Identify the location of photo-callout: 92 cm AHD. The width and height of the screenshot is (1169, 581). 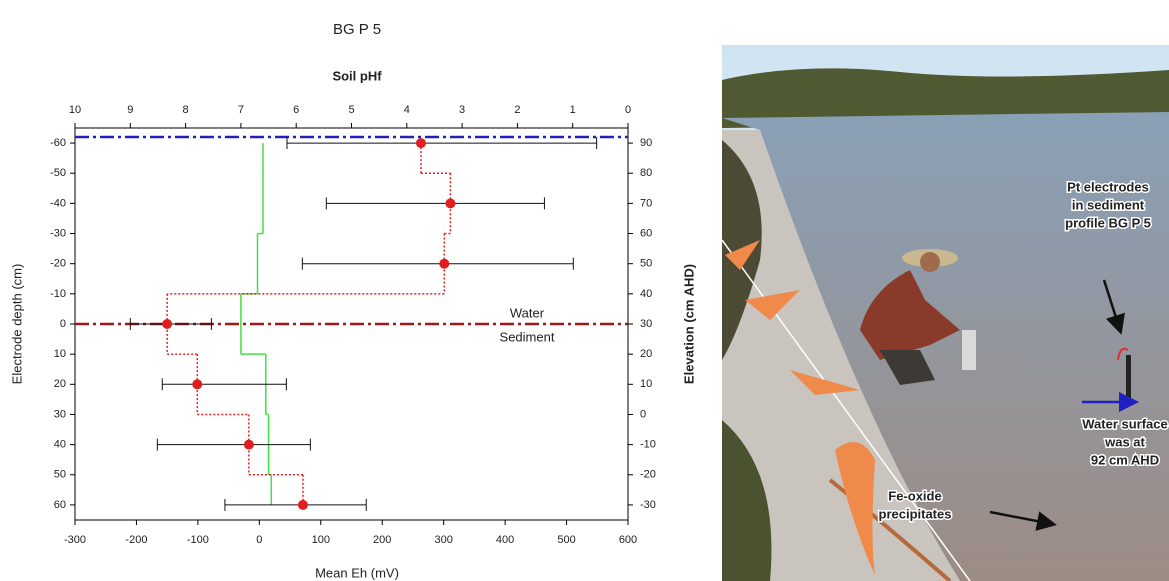
(1125, 459).